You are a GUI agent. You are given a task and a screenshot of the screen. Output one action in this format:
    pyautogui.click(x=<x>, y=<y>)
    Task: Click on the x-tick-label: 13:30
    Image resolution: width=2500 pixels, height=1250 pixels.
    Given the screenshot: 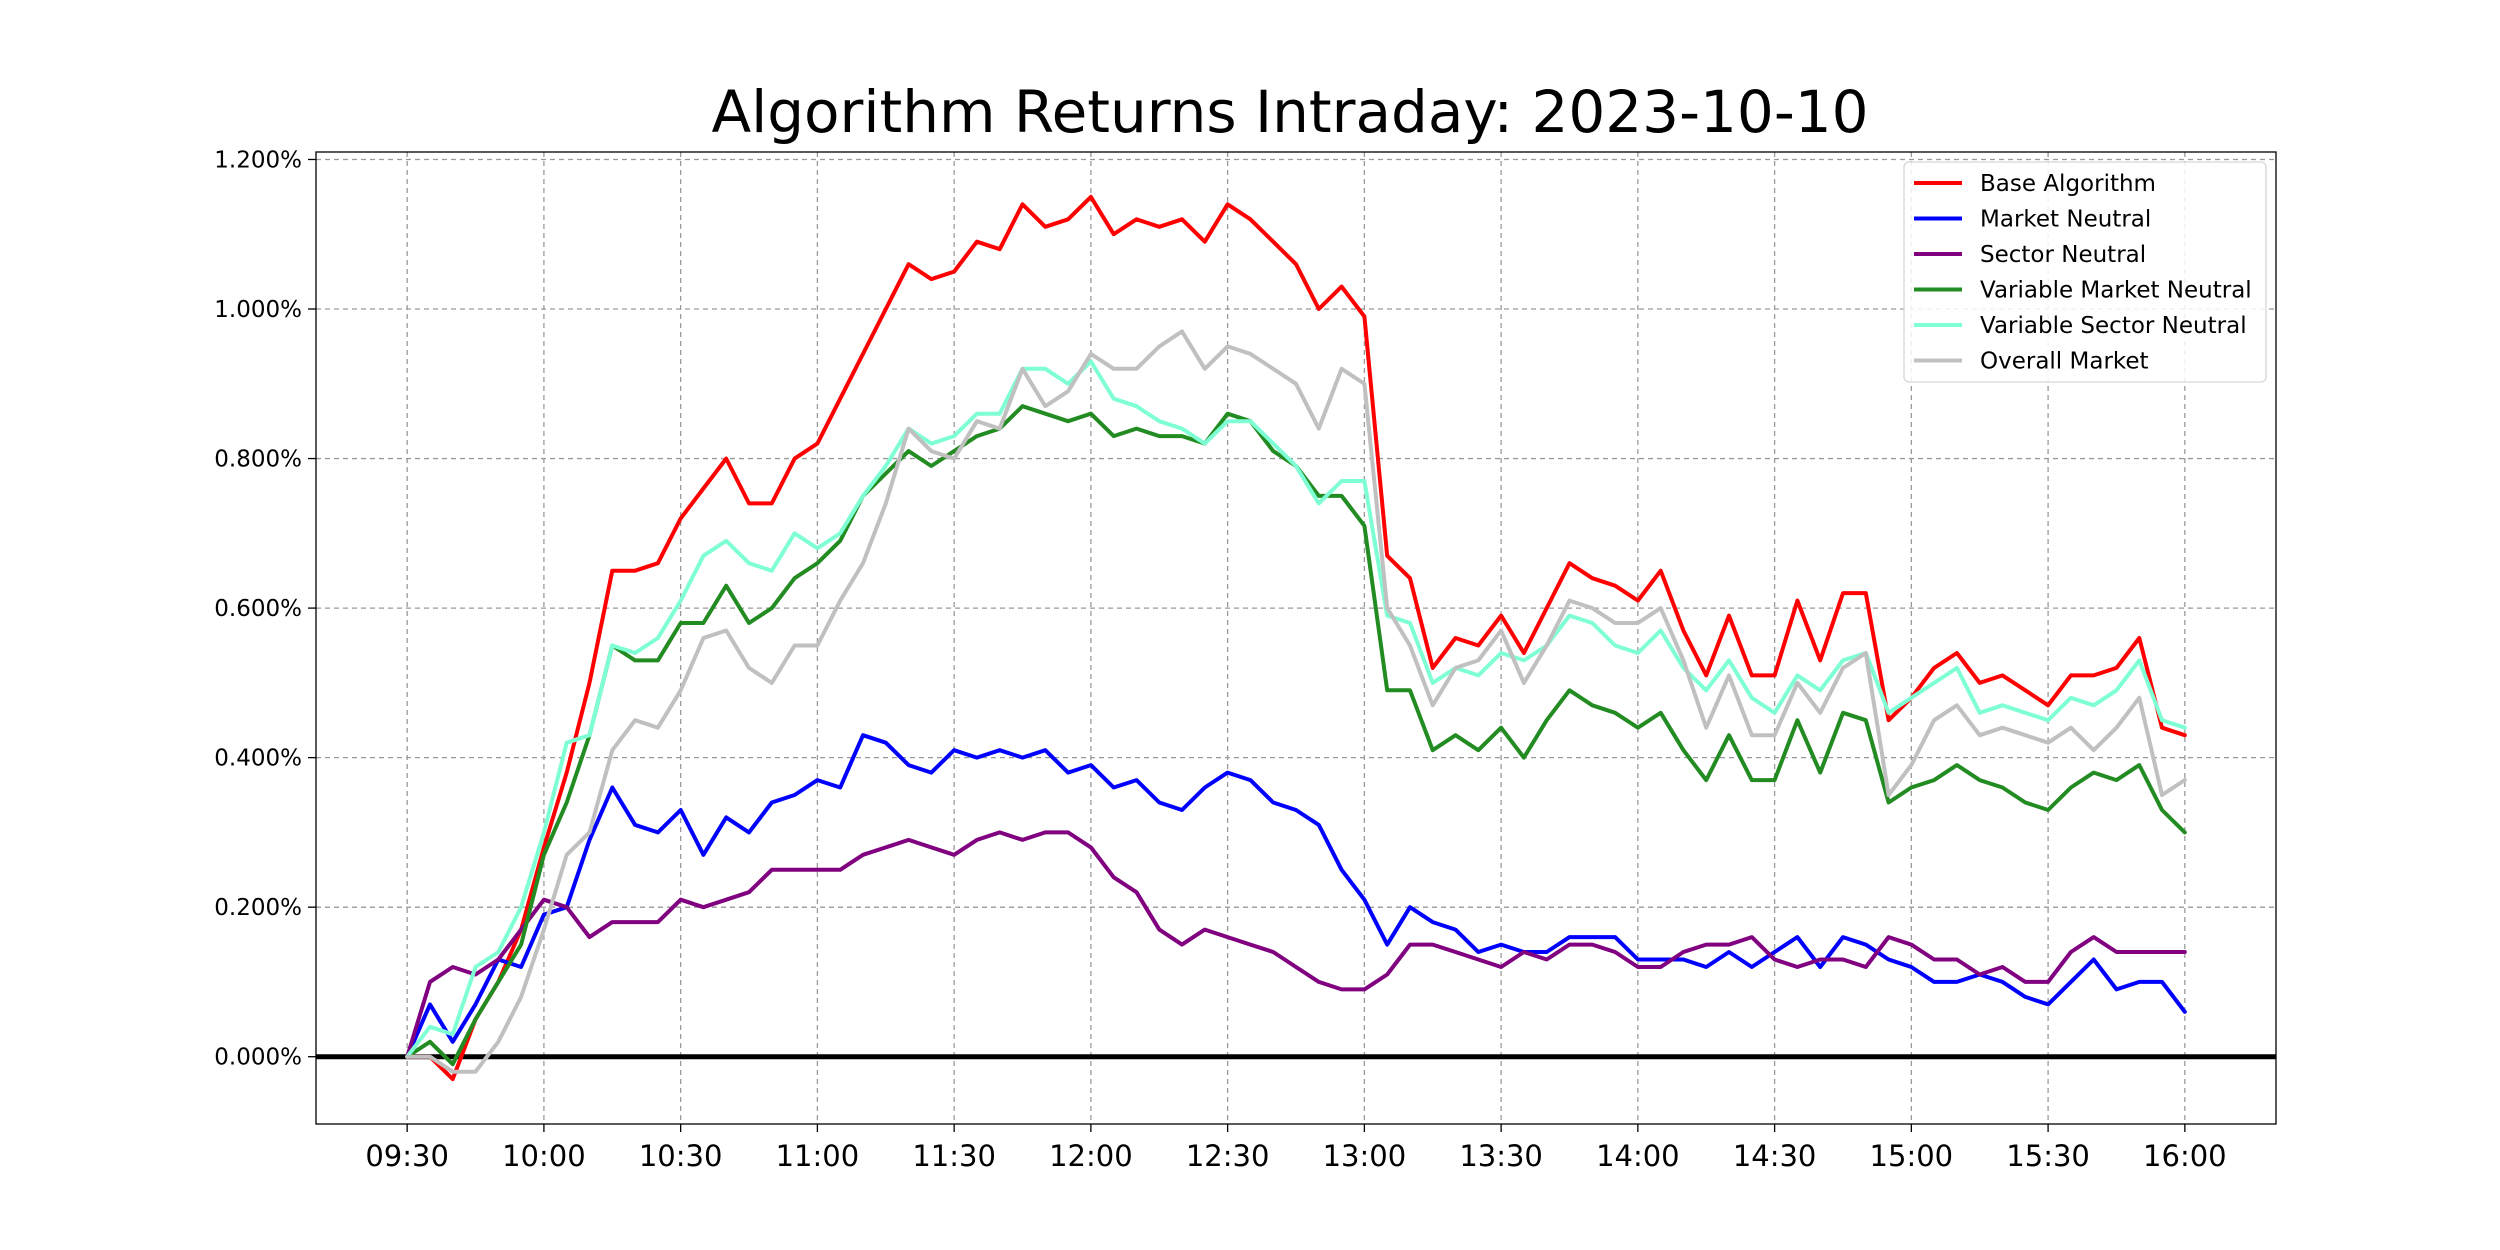 What is the action you would take?
    pyautogui.click(x=1501, y=1156)
    